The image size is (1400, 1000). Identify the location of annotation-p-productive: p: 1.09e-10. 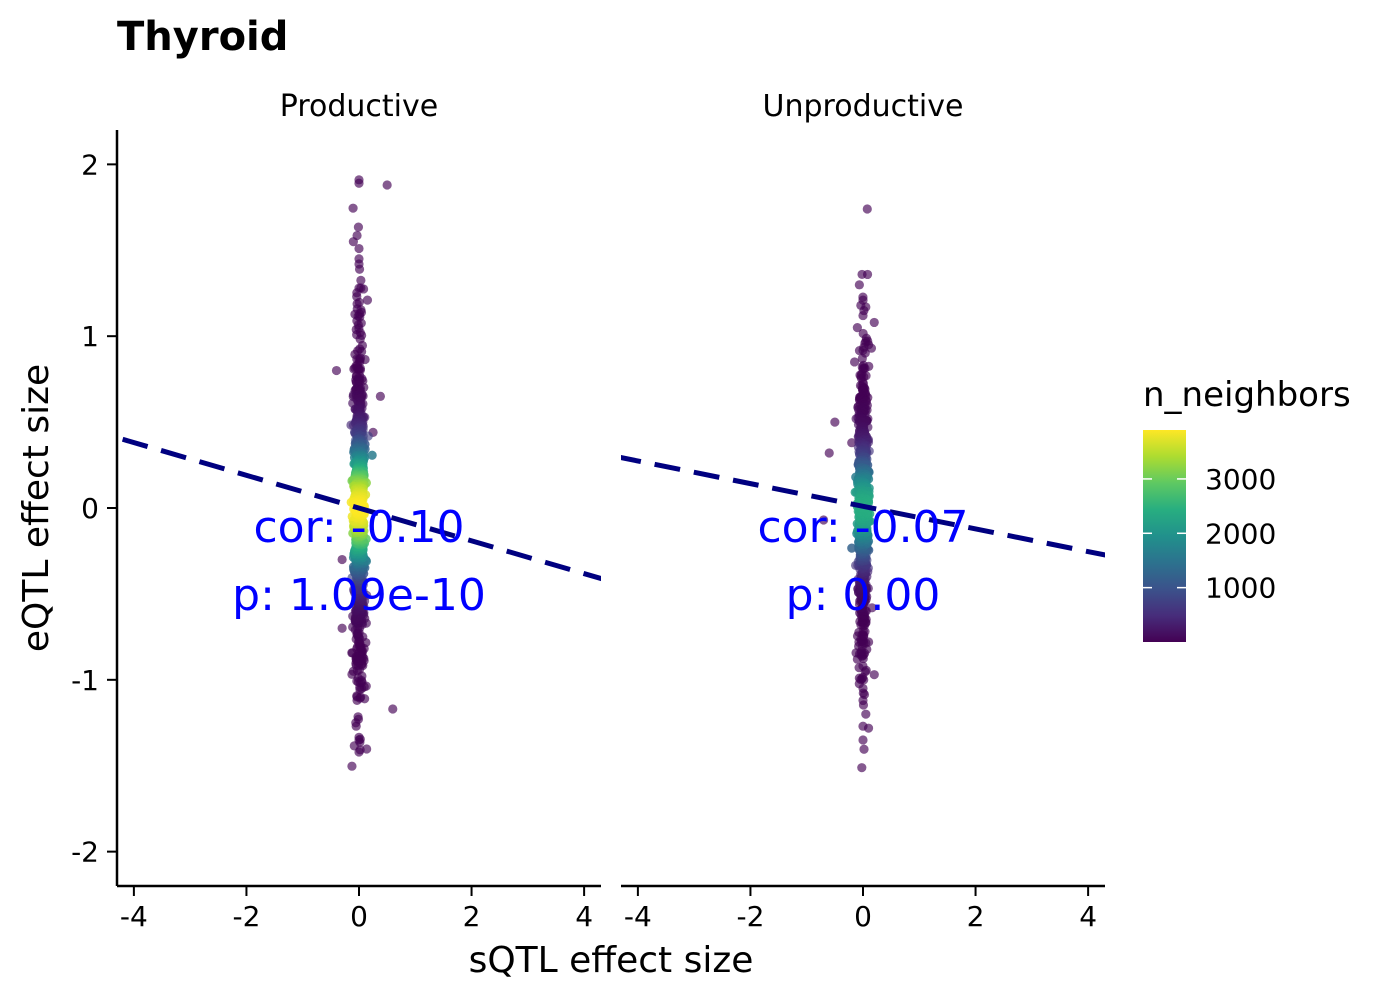
(359, 595).